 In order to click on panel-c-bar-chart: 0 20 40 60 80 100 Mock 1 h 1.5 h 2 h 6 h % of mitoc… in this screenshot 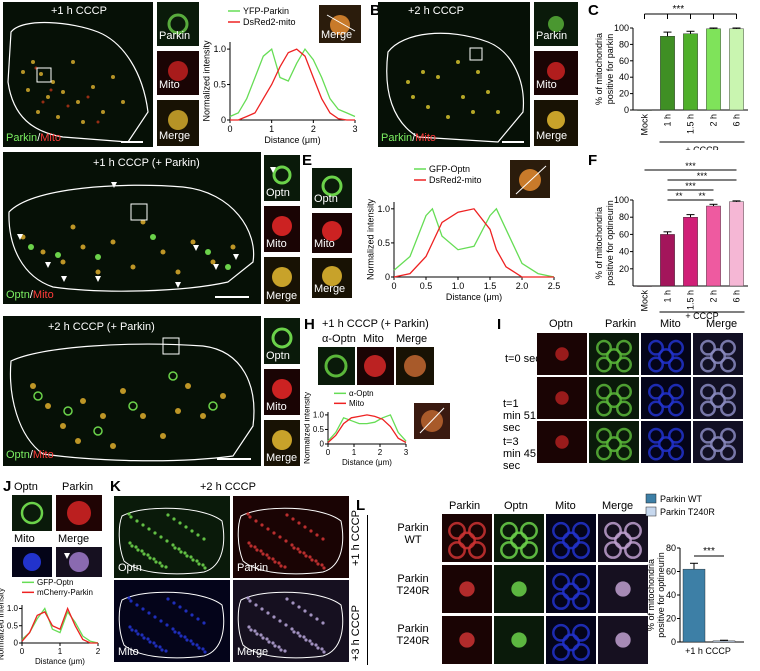, I will do `click(671, 77)`.